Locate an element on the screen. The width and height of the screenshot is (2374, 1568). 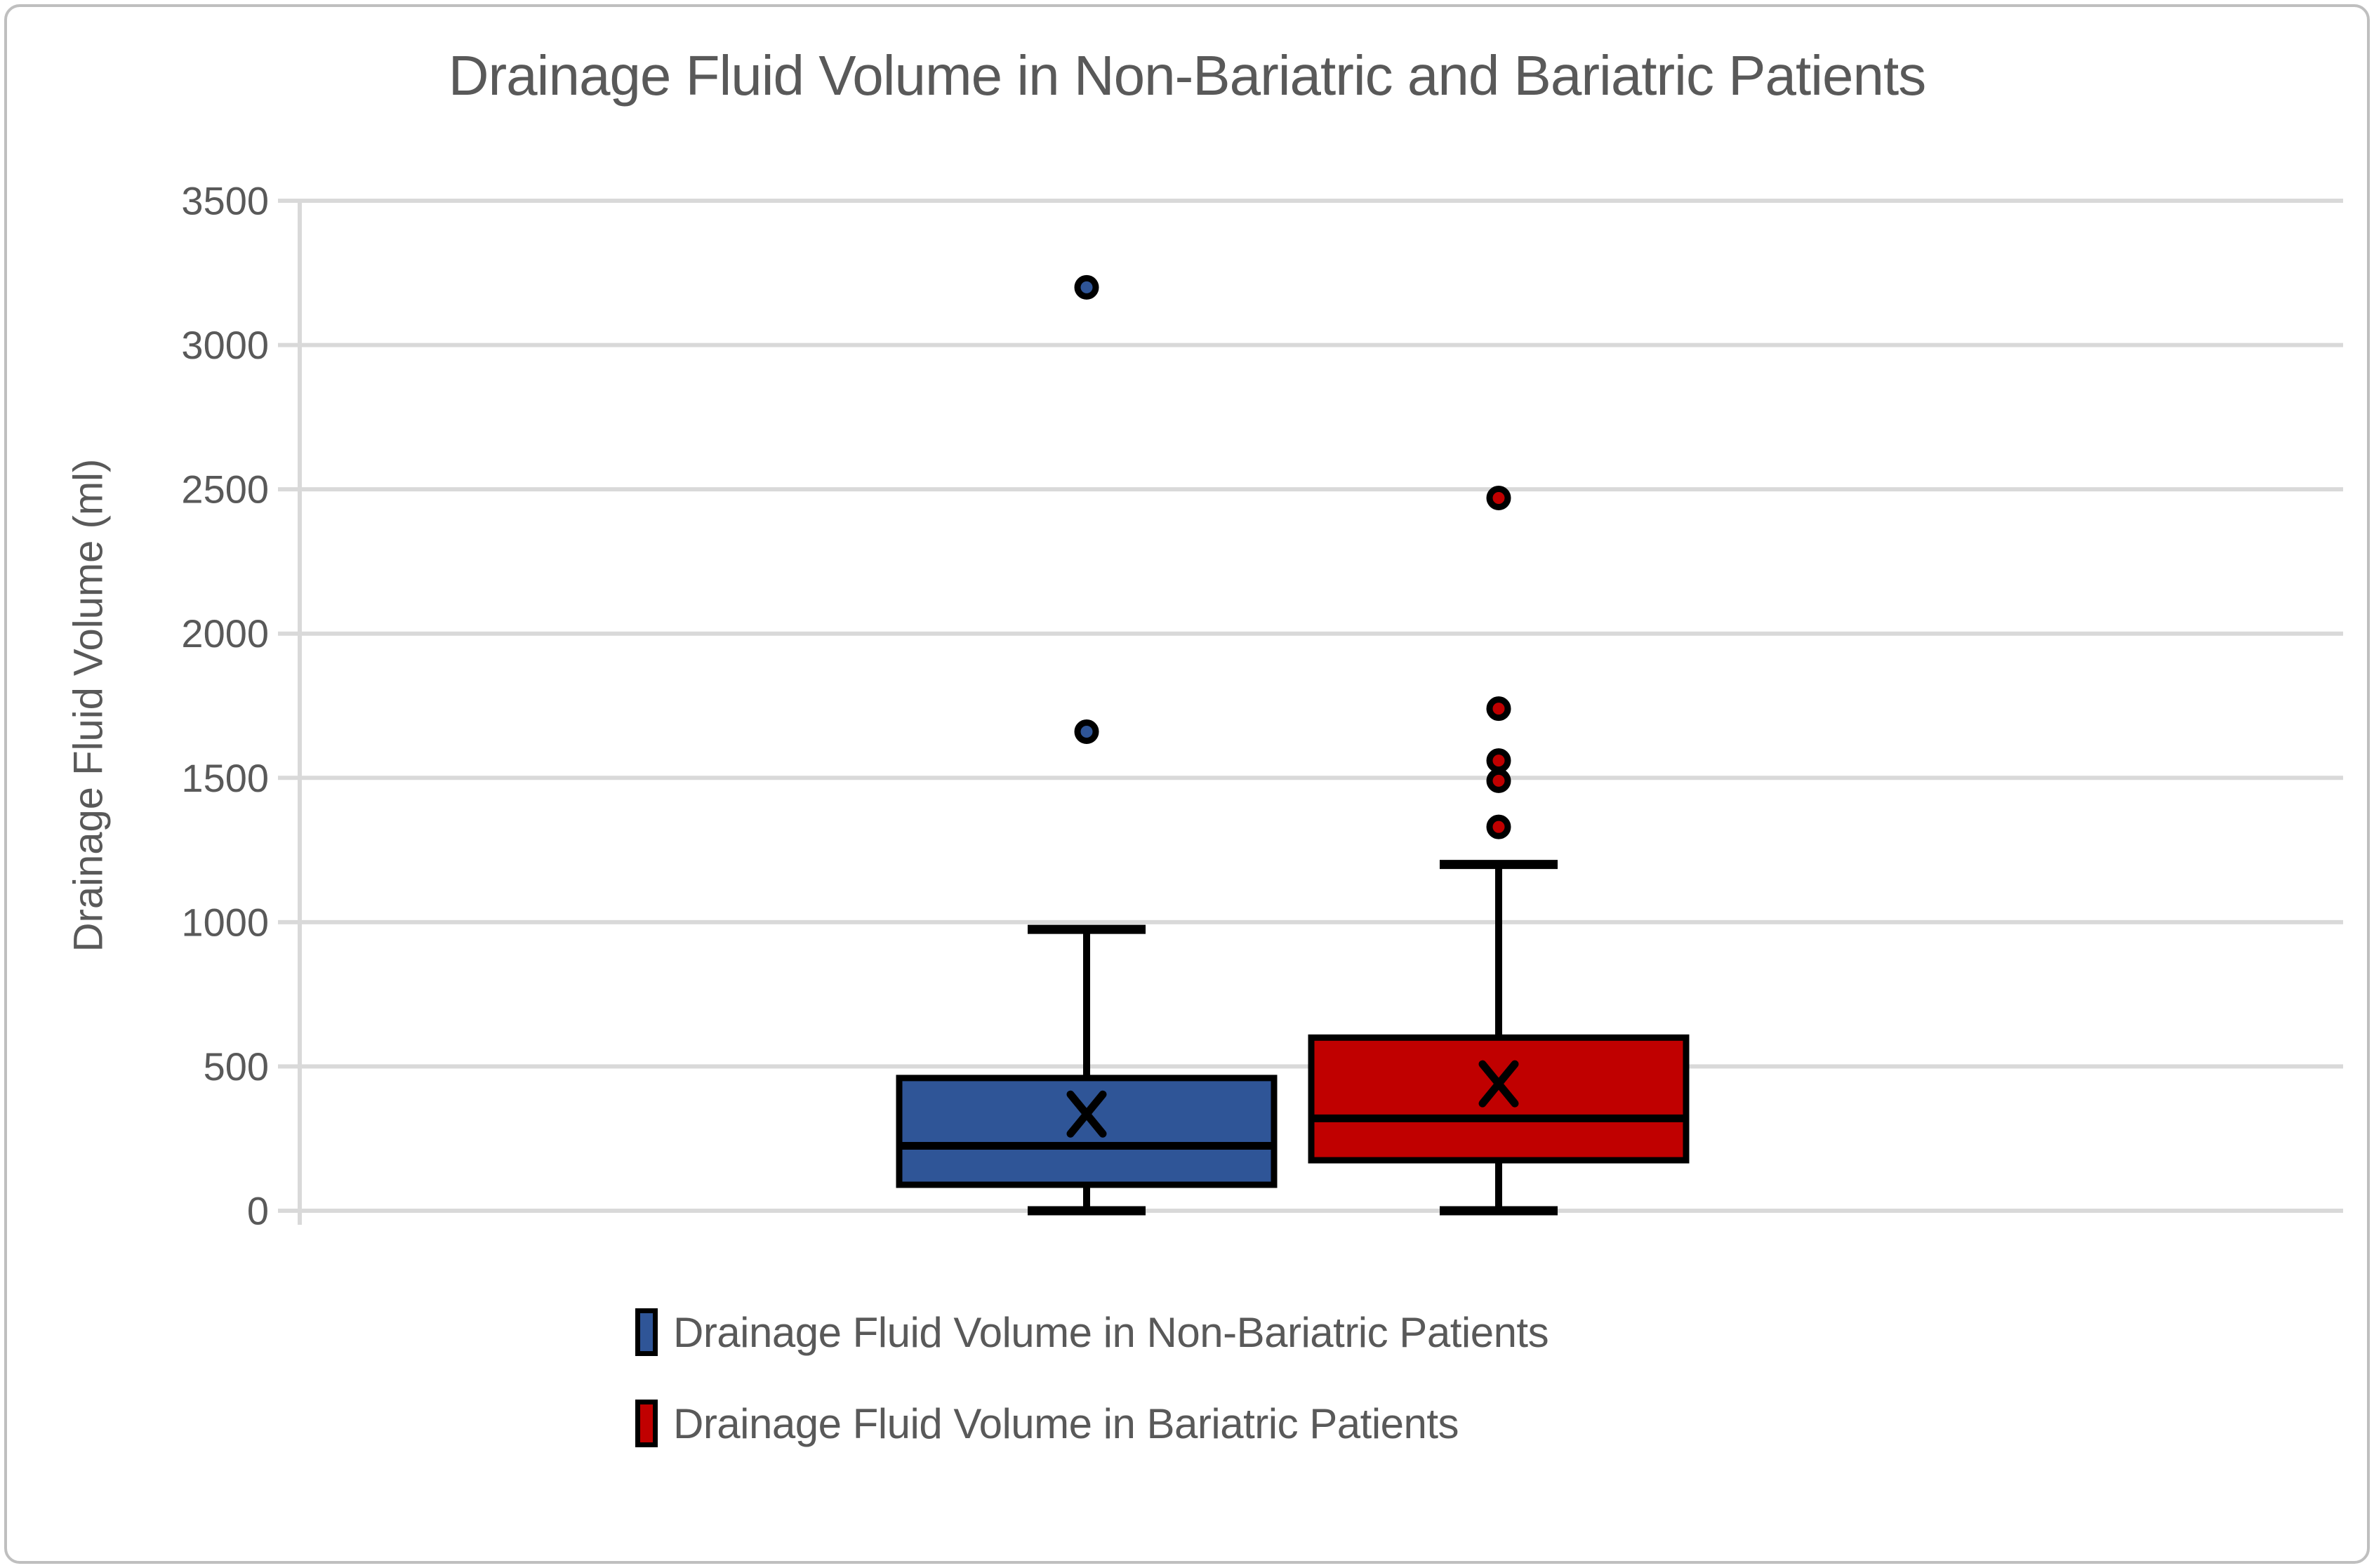
mean-marker-non-bariatric is located at coordinates (1086, 1114).